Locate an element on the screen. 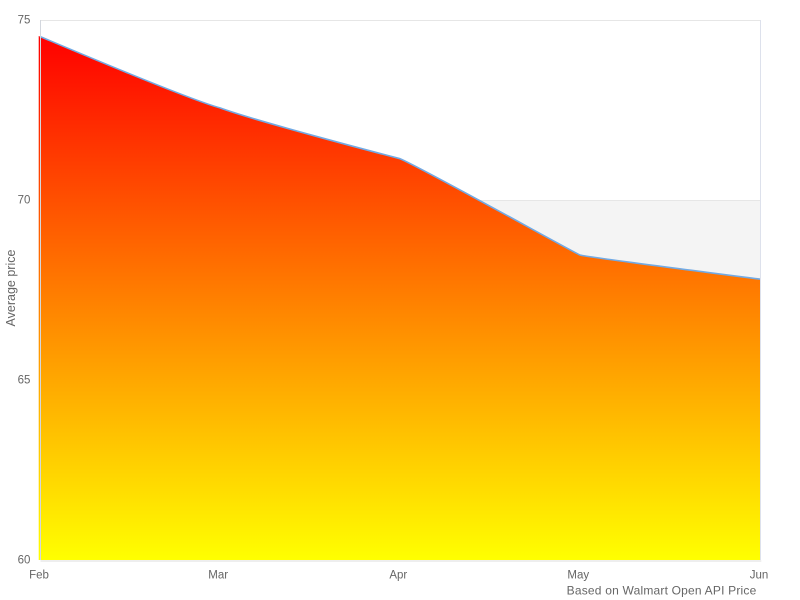 The height and width of the screenshot is (600, 800). svg-text: Apr is located at coordinates (398, 576).